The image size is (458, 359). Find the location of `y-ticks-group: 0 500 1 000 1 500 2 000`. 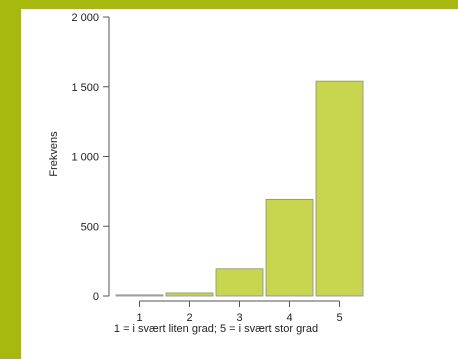

y-ticks-group: 0 500 1 000 1 500 2 000 is located at coordinates (90, 157).